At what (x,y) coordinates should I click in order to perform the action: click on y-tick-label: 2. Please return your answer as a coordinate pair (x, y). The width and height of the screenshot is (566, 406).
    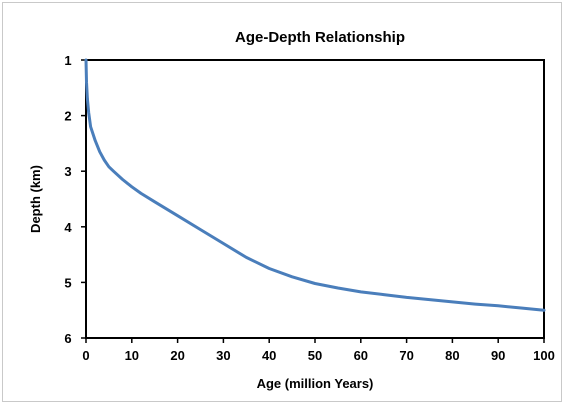
    Looking at the image, I should click on (67, 116).